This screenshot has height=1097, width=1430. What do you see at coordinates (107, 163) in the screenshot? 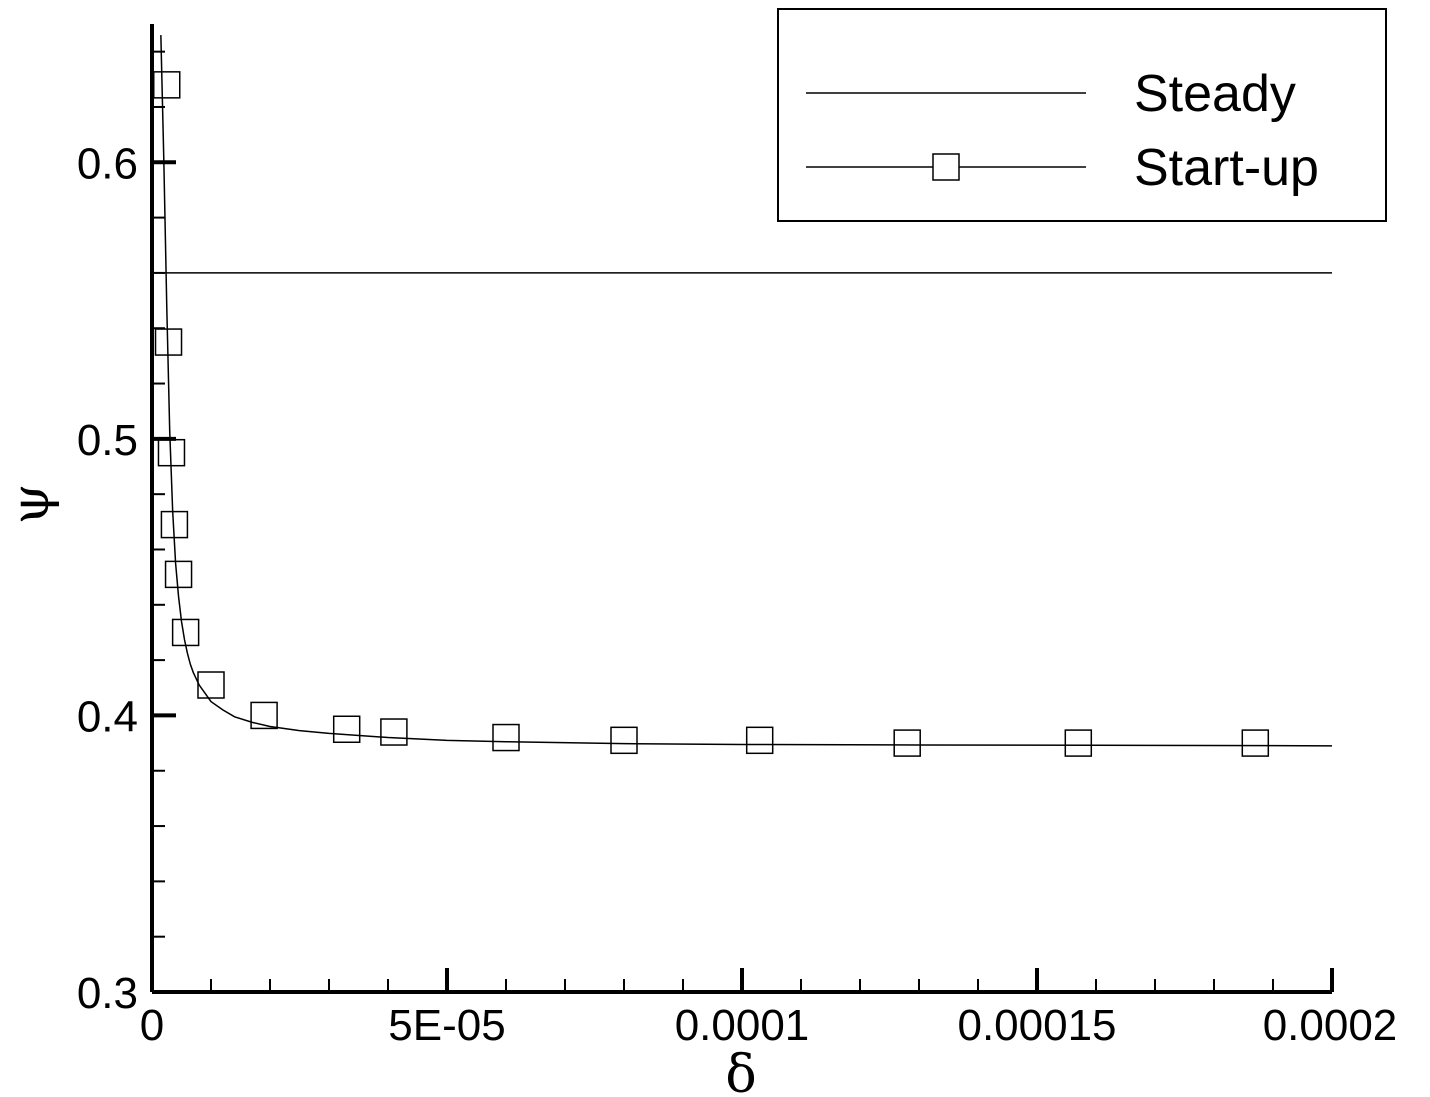
I see `y-tick-label: 0.6` at bounding box center [107, 163].